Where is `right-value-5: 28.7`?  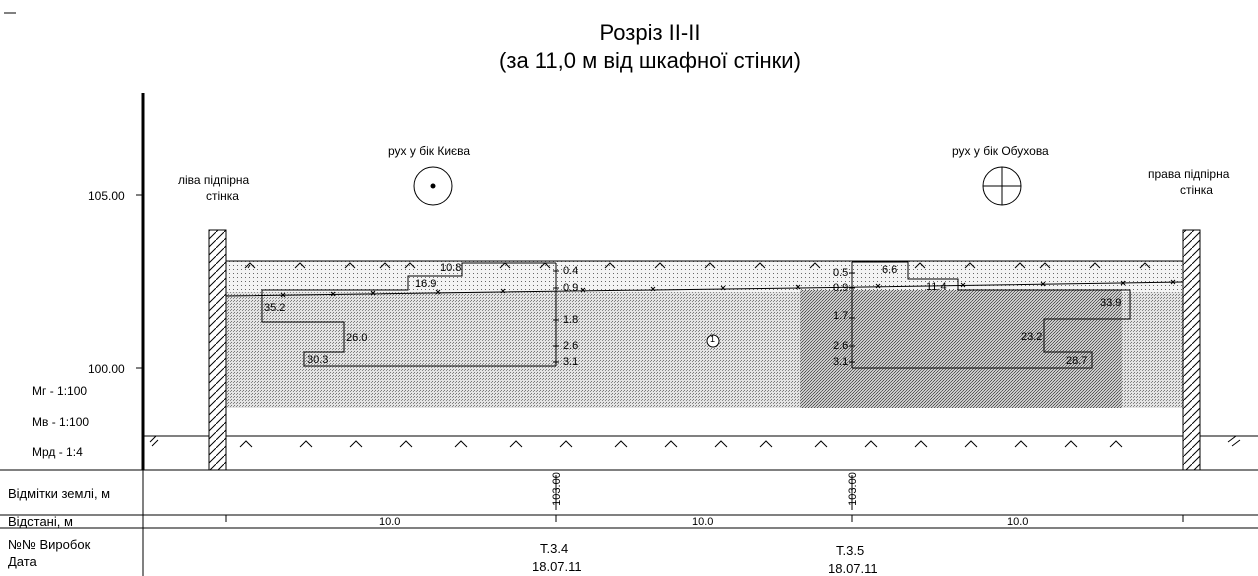 right-value-5: 28.7 is located at coordinates (1077, 361).